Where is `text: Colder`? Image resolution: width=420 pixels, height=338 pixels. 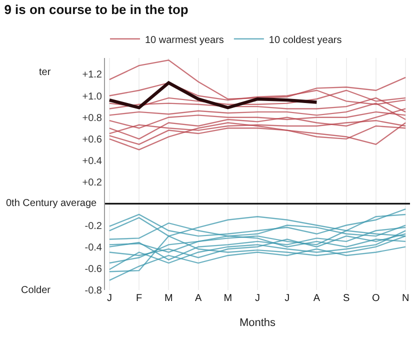 text: Colder is located at coordinates (36, 290).